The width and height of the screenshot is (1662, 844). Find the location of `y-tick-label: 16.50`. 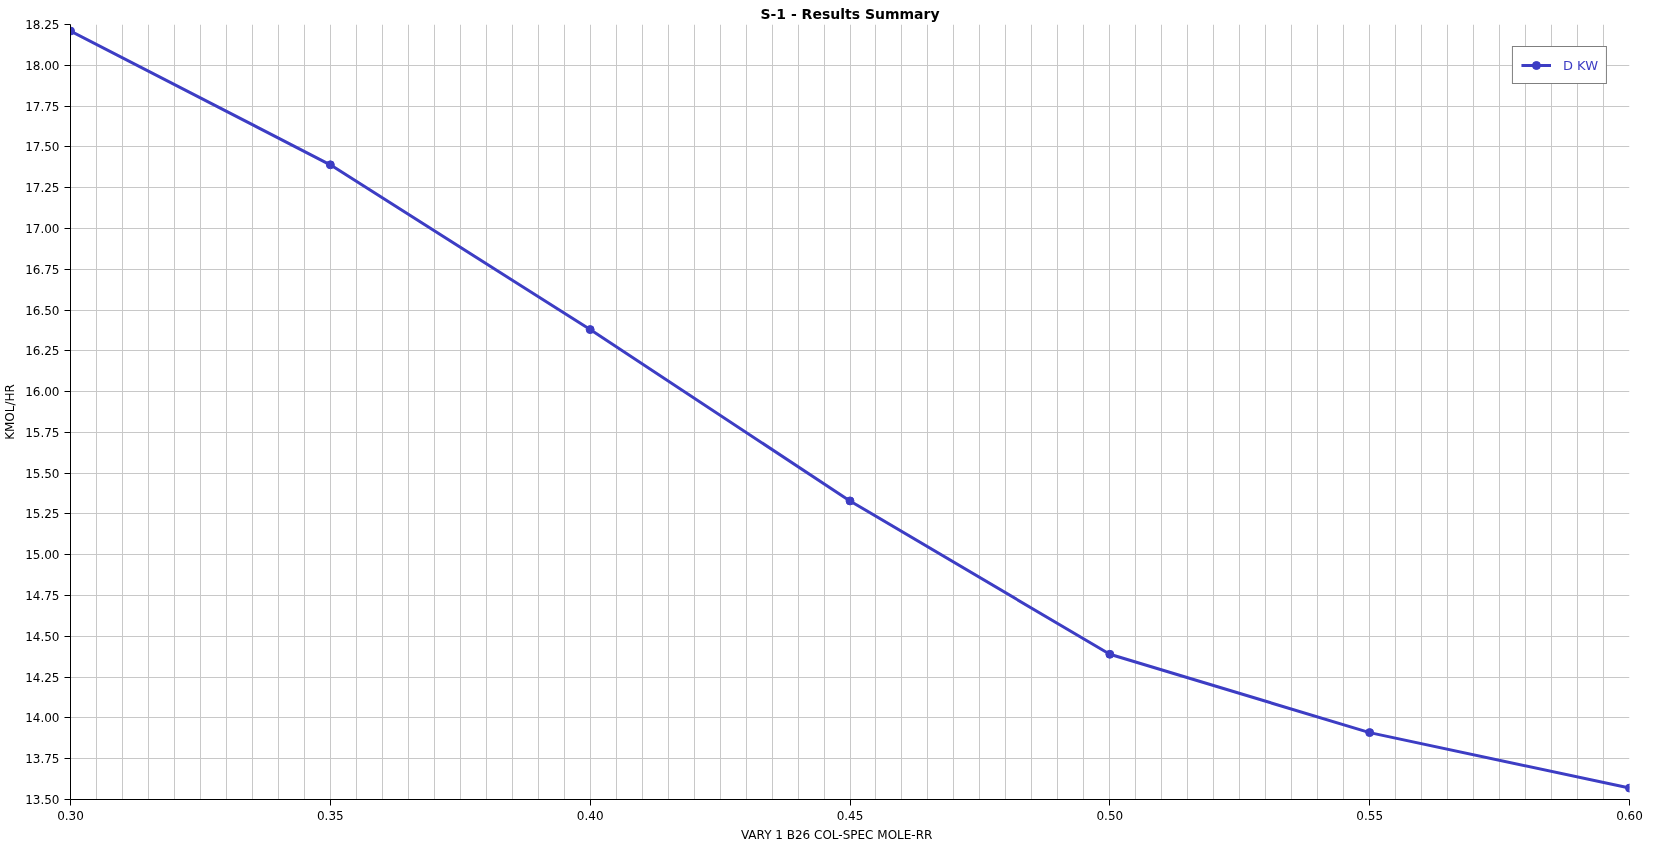

y-tick-label: 16.50 is located at coordinates (42, 310).